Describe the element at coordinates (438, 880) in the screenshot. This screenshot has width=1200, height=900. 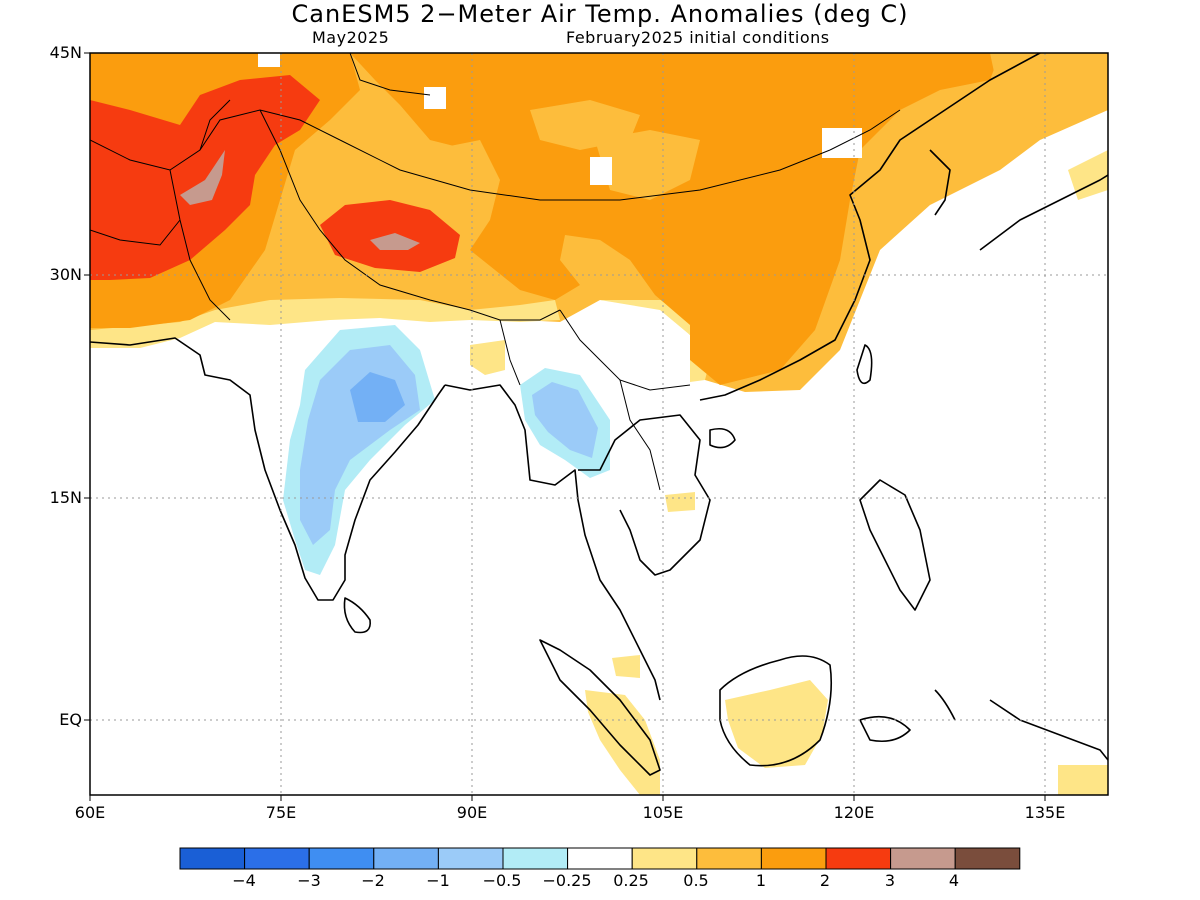
I see `colorbar-label: −1` at that location.